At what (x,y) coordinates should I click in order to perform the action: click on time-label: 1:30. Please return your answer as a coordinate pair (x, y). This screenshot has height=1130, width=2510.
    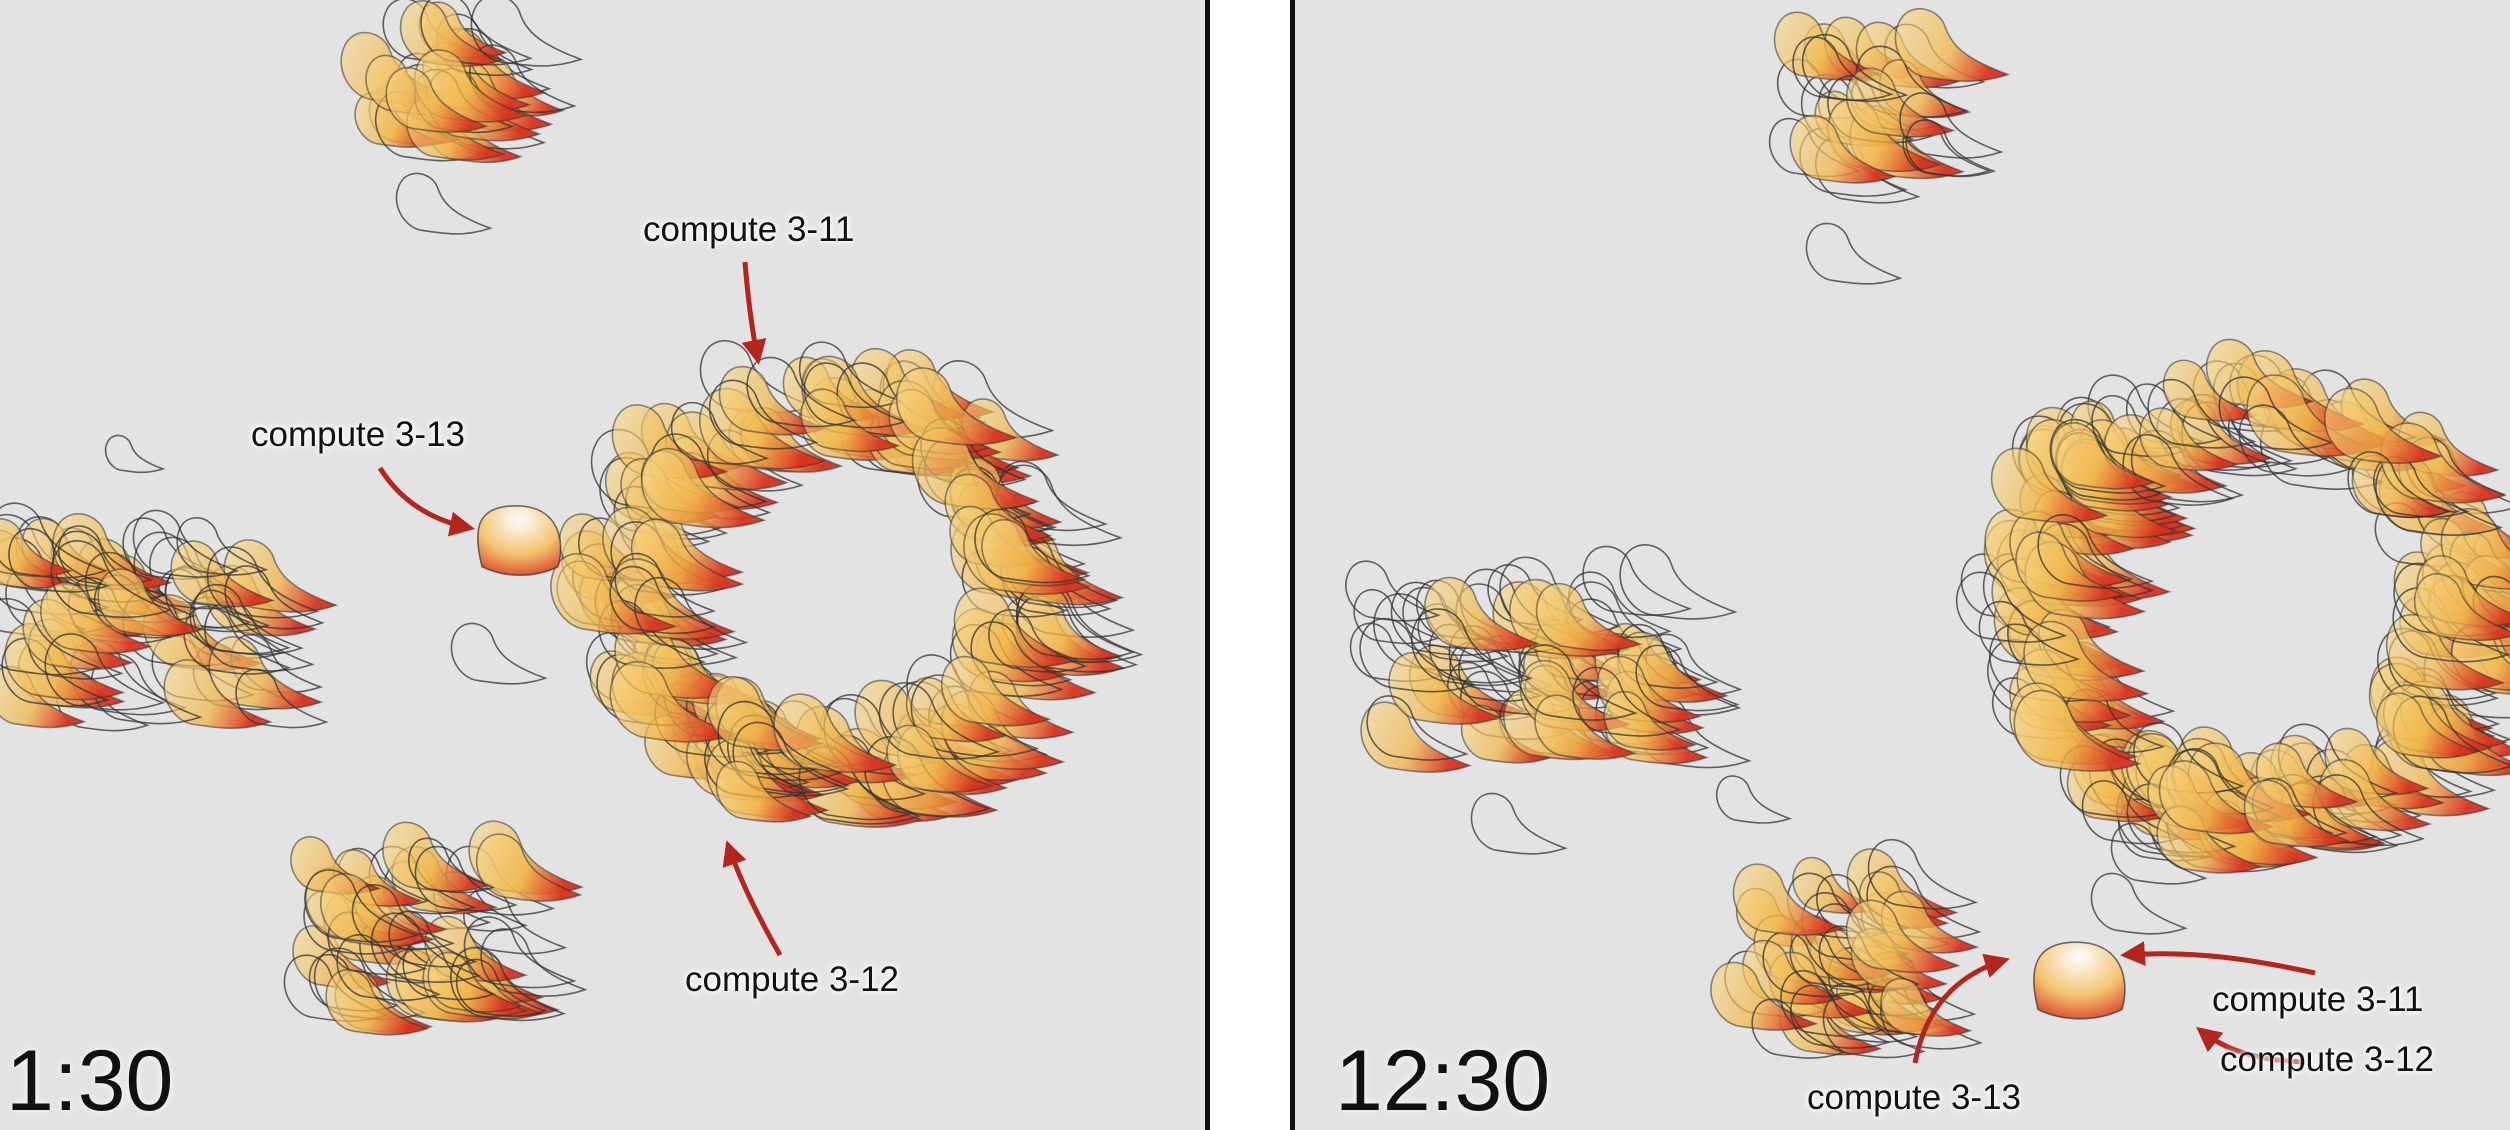
    Looking at the image, I should click on (90, 1081).